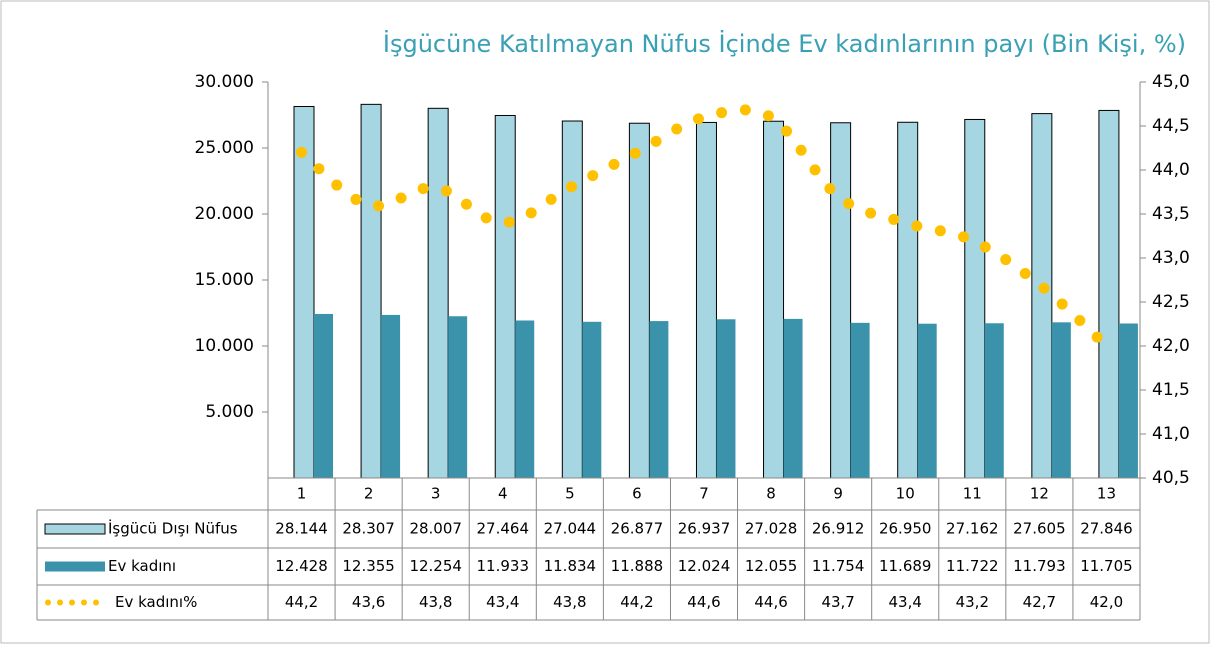 Image resolution: width=1219 pixels, height=646 pixels. I want to click on data-label: 11.834, so click(570, 566).